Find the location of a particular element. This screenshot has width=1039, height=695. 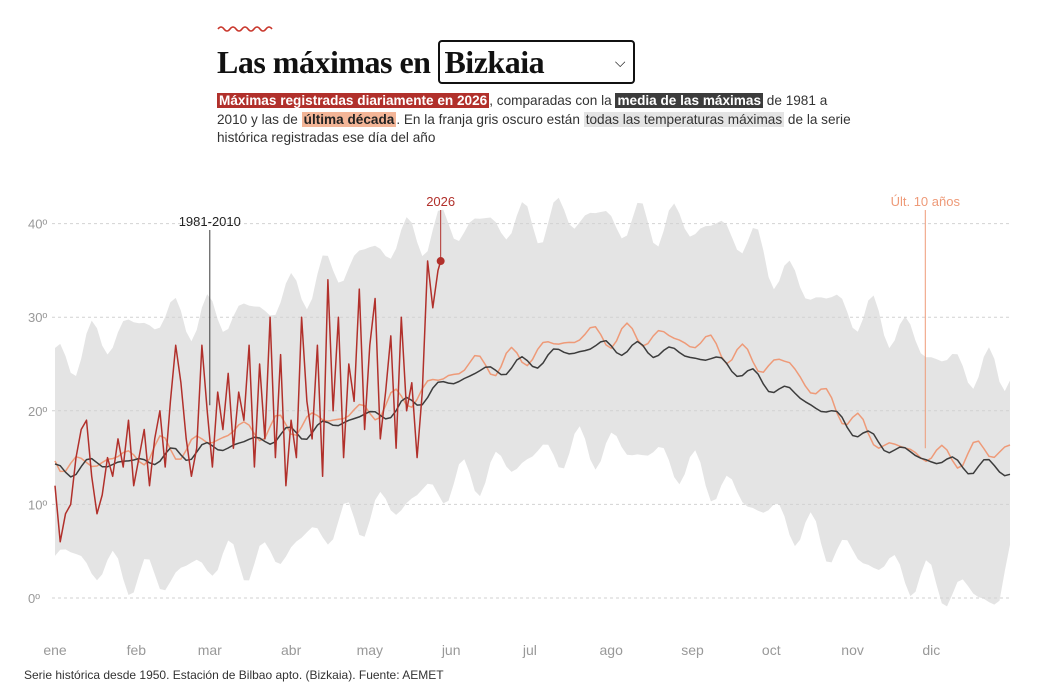

annotation-label-last-decade: Últ. 10 años is located at coordinates (926, 201).